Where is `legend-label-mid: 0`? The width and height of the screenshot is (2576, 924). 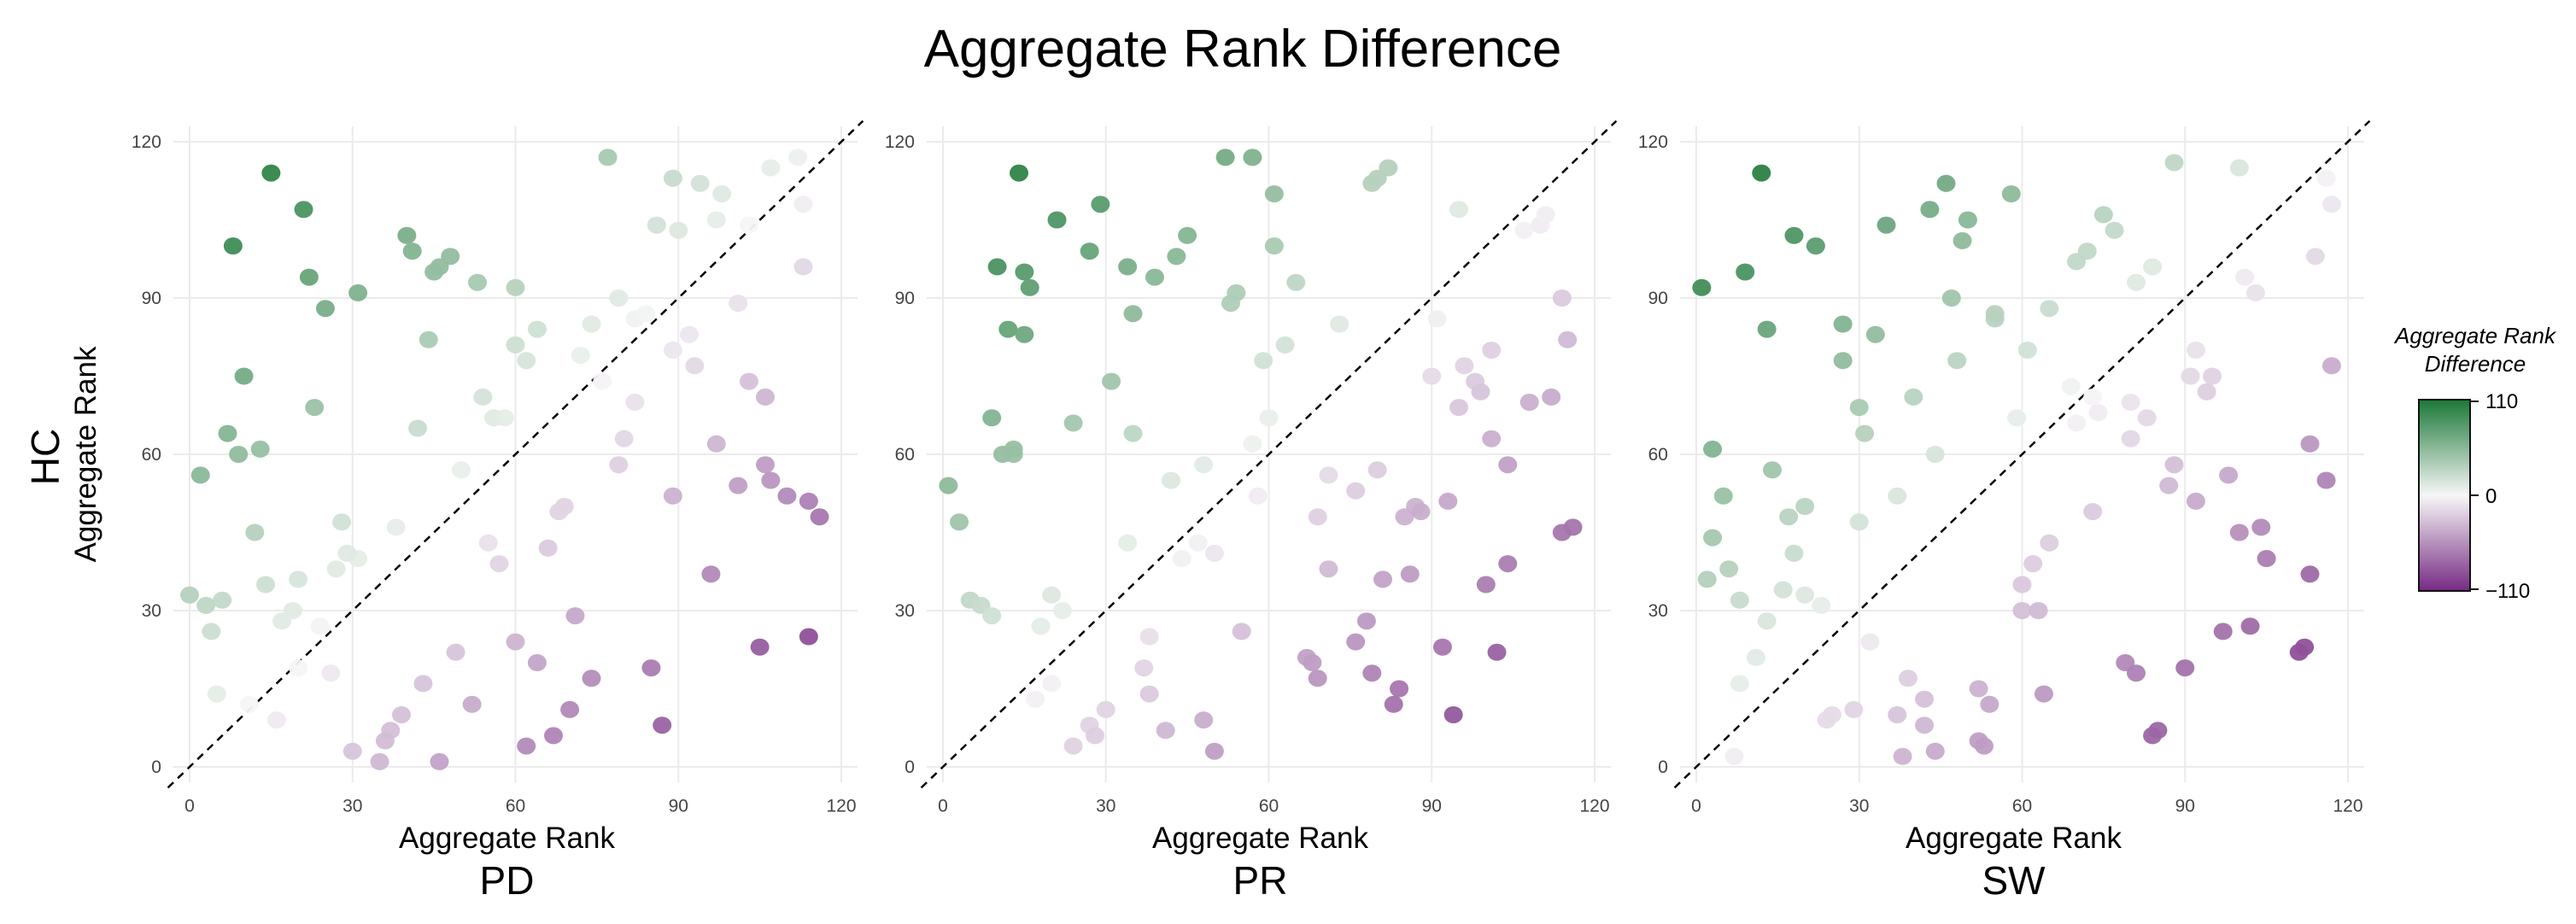
legend-label-mid: 0 is located at coordinates (2491, 497).